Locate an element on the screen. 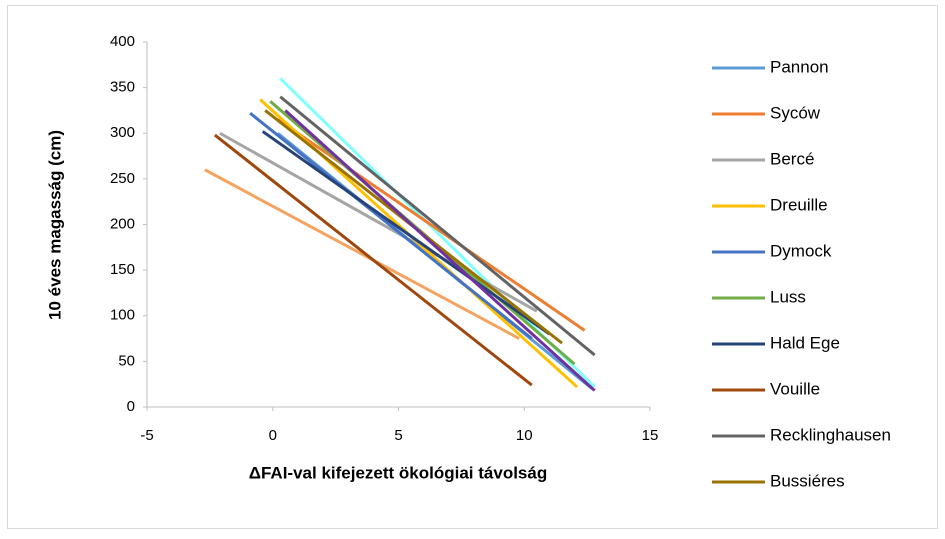 Image resolution: width=945 pixels, height=539 pixels. y-tick-label: 150 is located at coordinates (122, 269).